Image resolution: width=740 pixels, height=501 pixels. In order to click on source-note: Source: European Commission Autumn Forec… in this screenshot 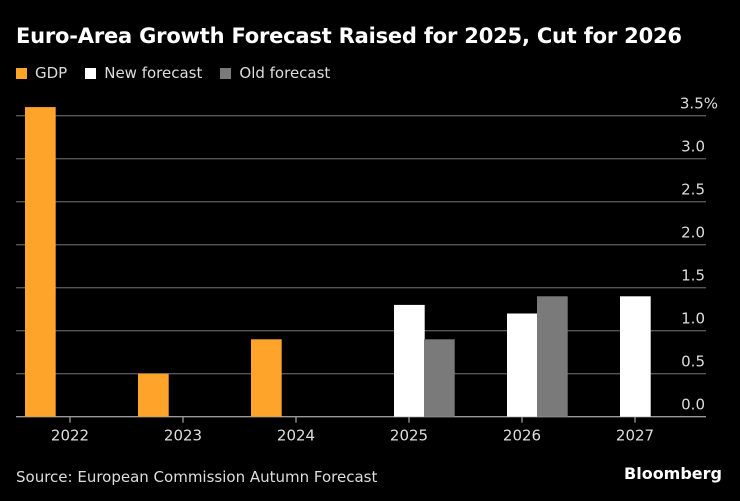, I will do `click(197, 477)`.